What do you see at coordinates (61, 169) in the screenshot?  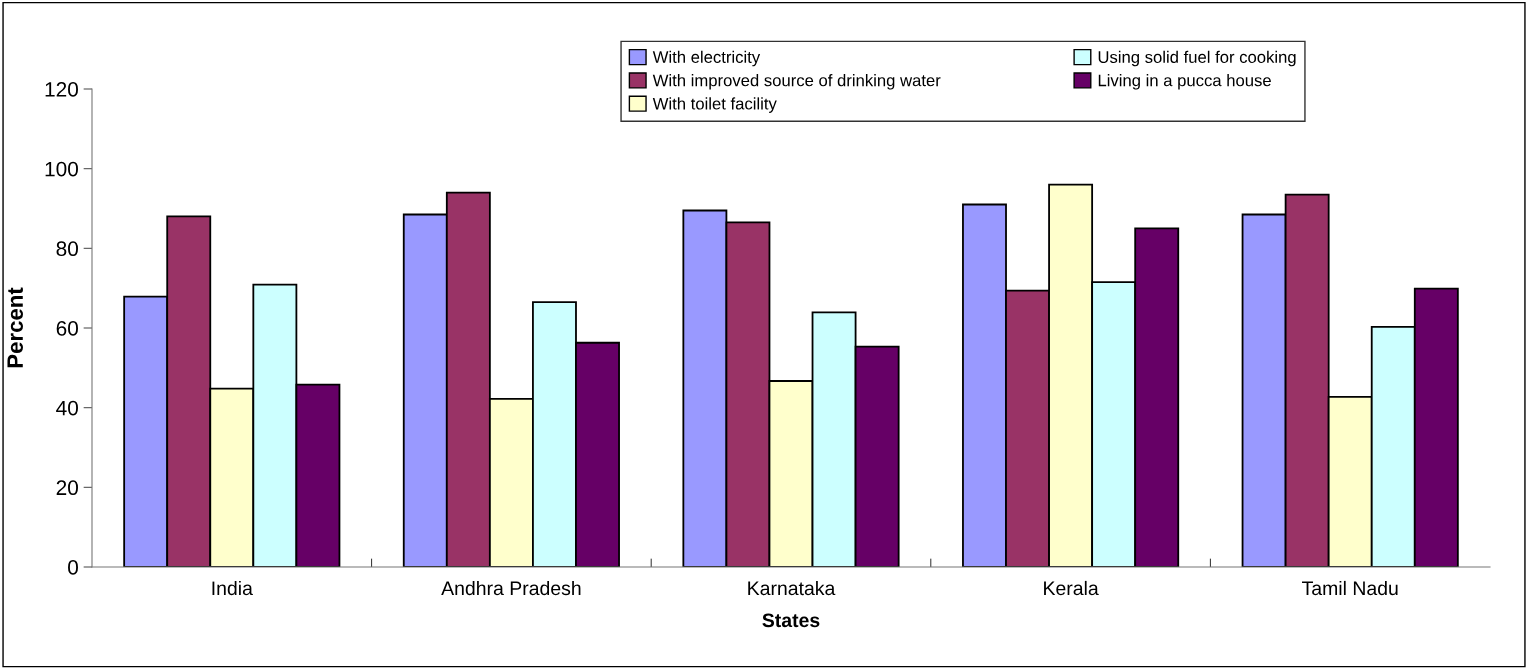 I see `y-tick-label: 100` at bounding box center [61, 169].